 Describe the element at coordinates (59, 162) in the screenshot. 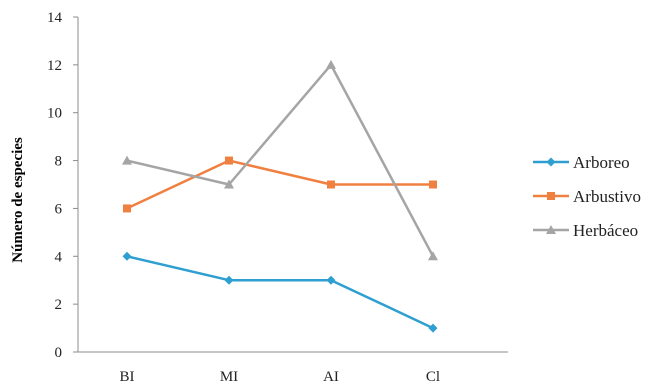

I see `y-tick-label: 8` at that location.